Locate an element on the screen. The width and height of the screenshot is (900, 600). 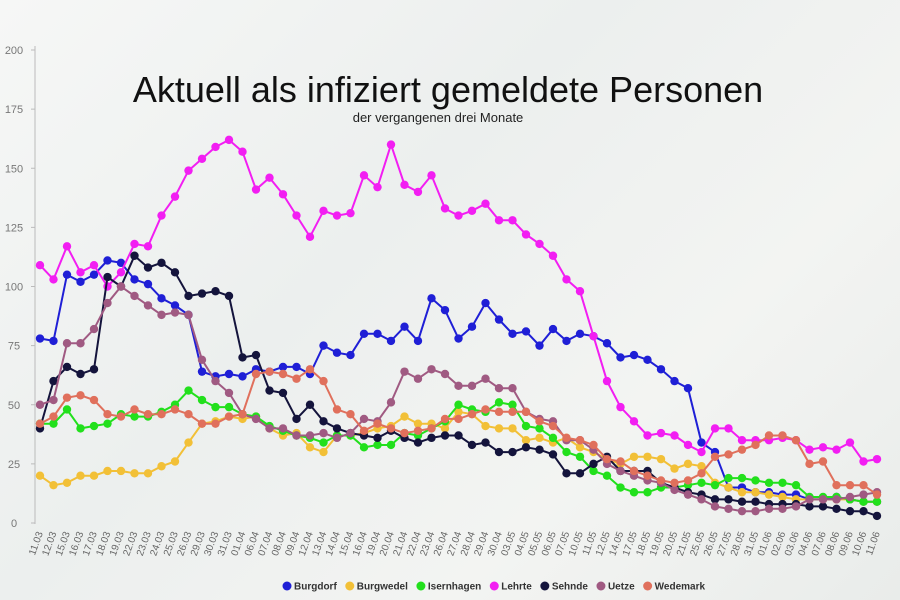
y-tick-label: 50 is located at coordinates (14, 406).